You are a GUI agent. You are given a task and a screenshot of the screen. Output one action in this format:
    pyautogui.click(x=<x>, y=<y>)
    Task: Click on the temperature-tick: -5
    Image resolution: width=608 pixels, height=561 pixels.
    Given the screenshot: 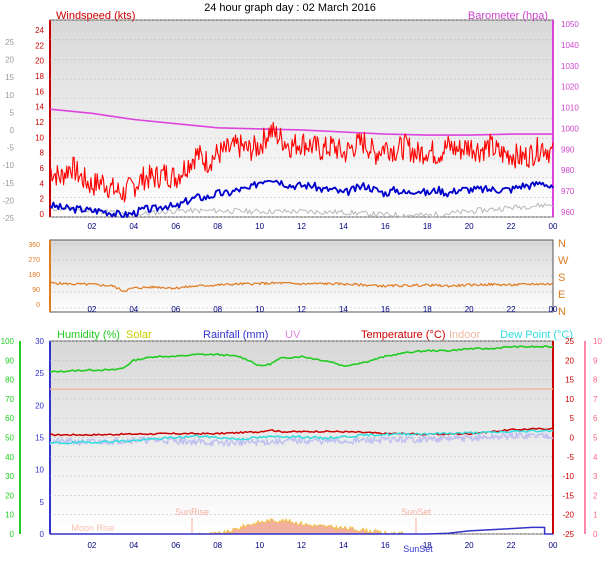 What is the action you would take?
    pyautogui.click(x=571, y=457)
    